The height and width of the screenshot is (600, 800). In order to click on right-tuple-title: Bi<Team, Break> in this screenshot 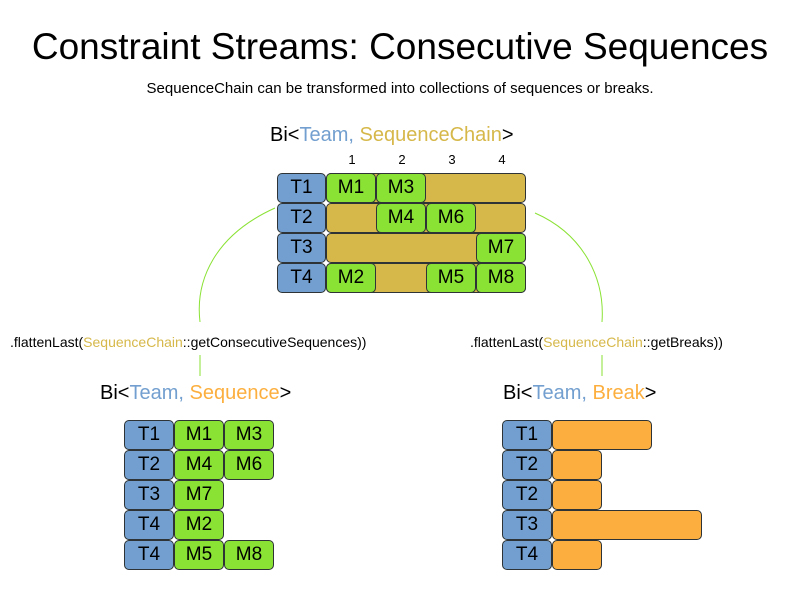, I will do `click(579, 393)`.